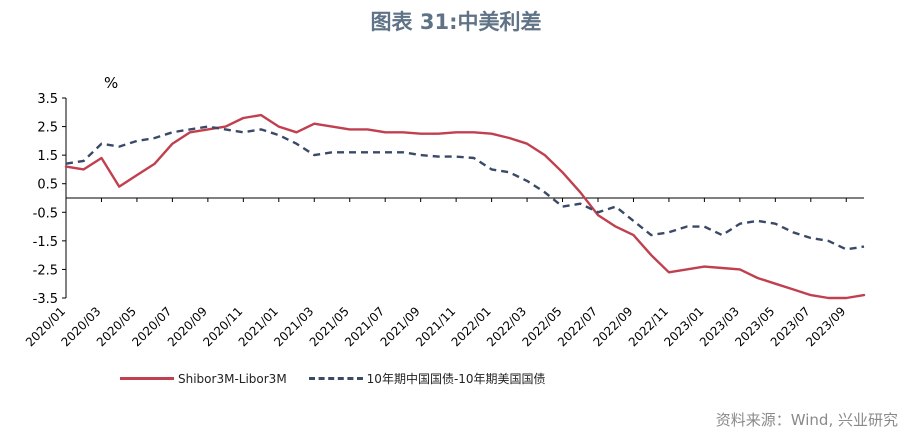 This screenshot has height=440, width=912. What do you see at coordinates (45, 213) in the screenshot?
I see `y-tick-label: -0.5` at bounding box center [45, 213].